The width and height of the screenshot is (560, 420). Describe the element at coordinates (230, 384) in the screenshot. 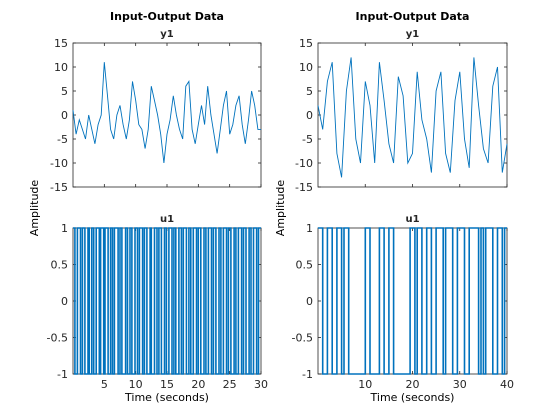

I see `x-tick-label: 25` at that location.